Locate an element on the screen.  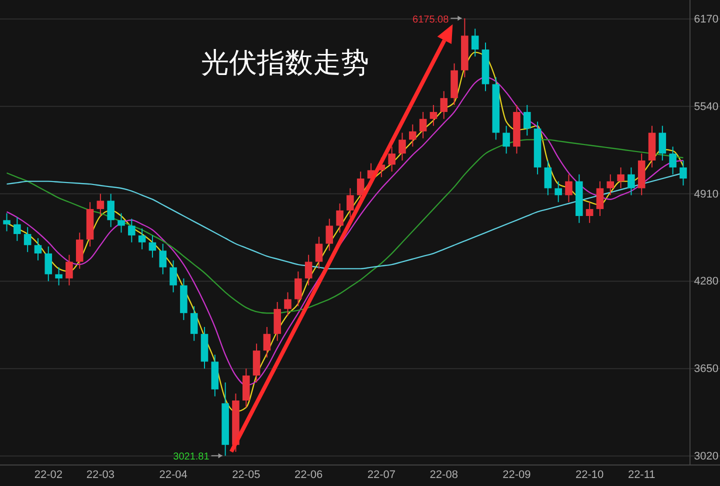
y-tick-label: 3650 is located at coordinates (706, 369).